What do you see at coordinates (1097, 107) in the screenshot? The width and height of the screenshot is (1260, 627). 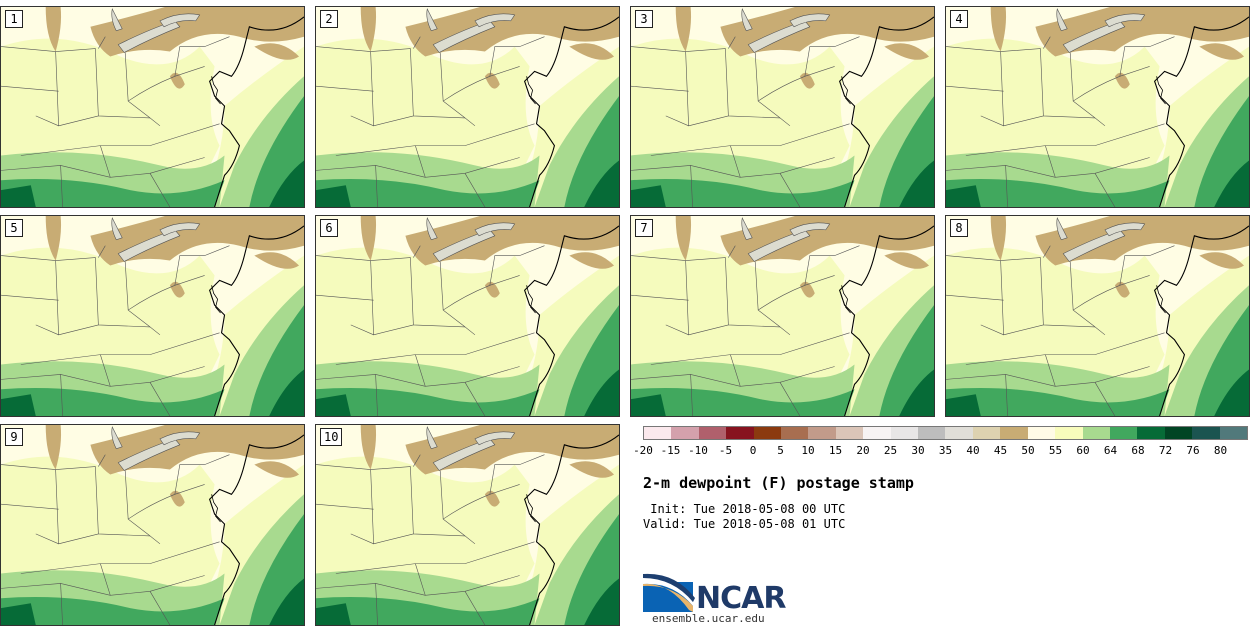 I see `map-panel-4: 4` at bounding box center [1097, 107].